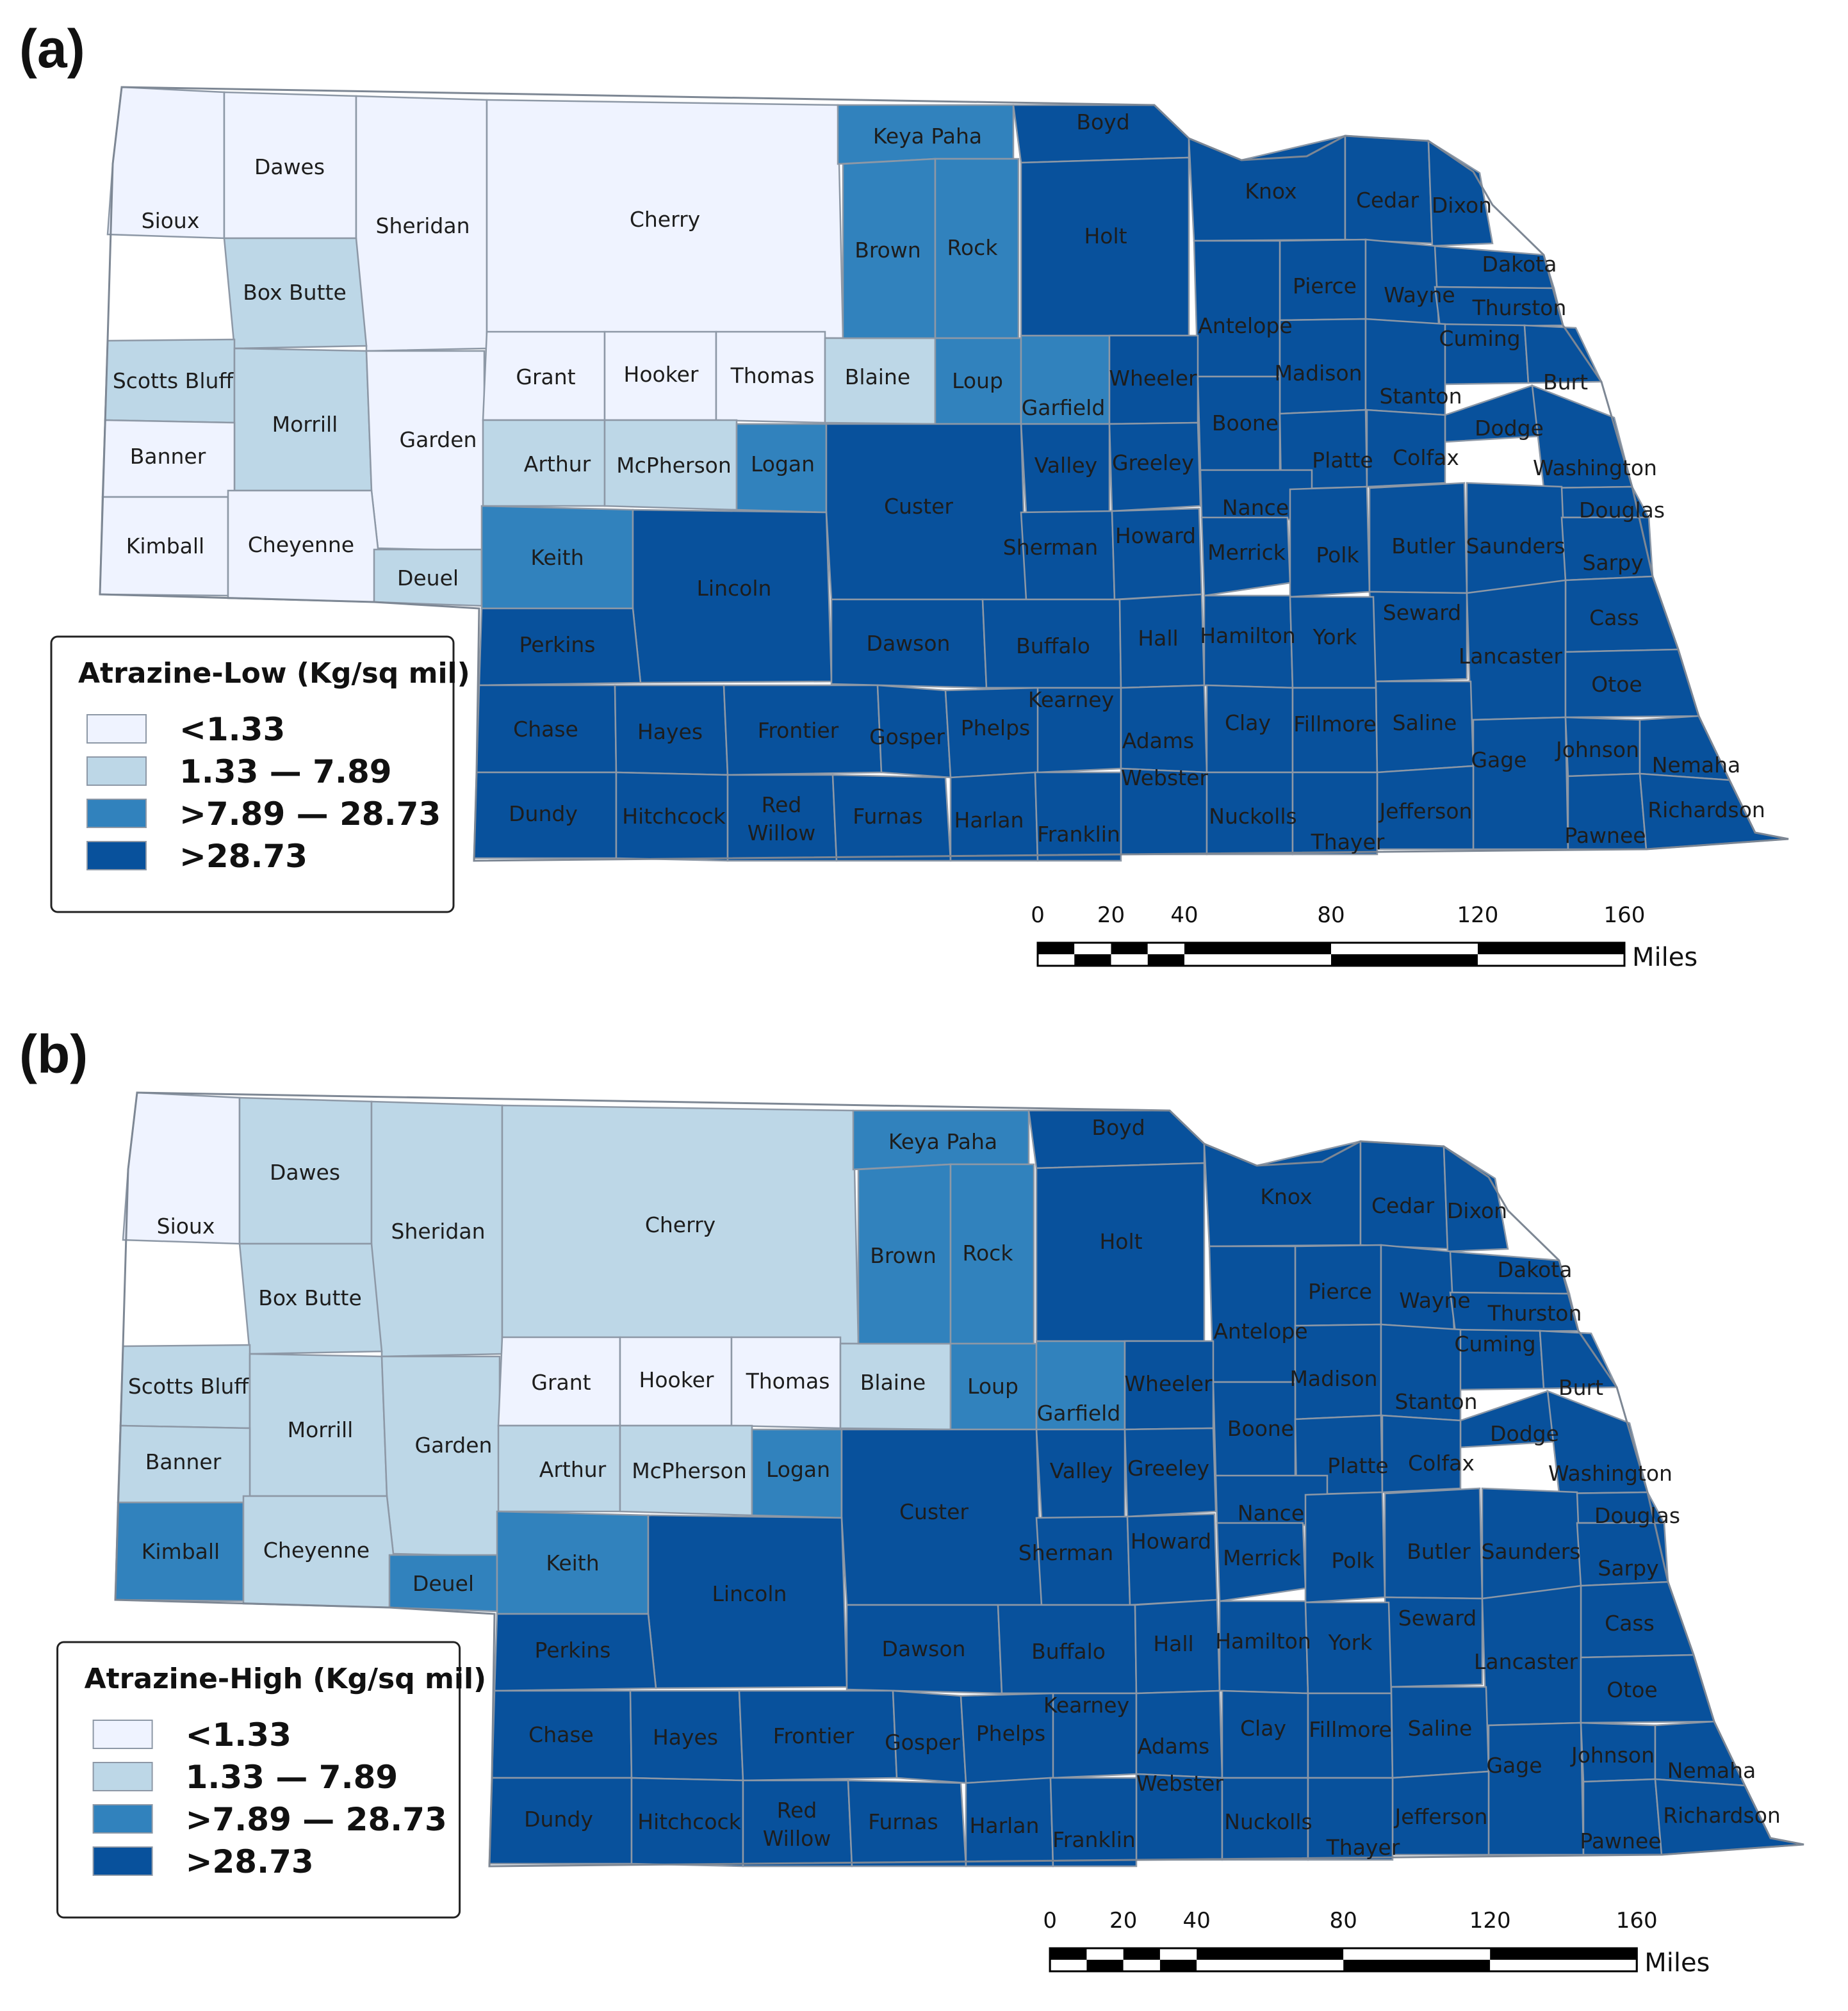 Image resolution: width=1848 pixels, height=2011 pixels. Describe the element at coordinates (1605, 835) in the screenshot. I see `county-label-pawnee: Pawnee` at that location.